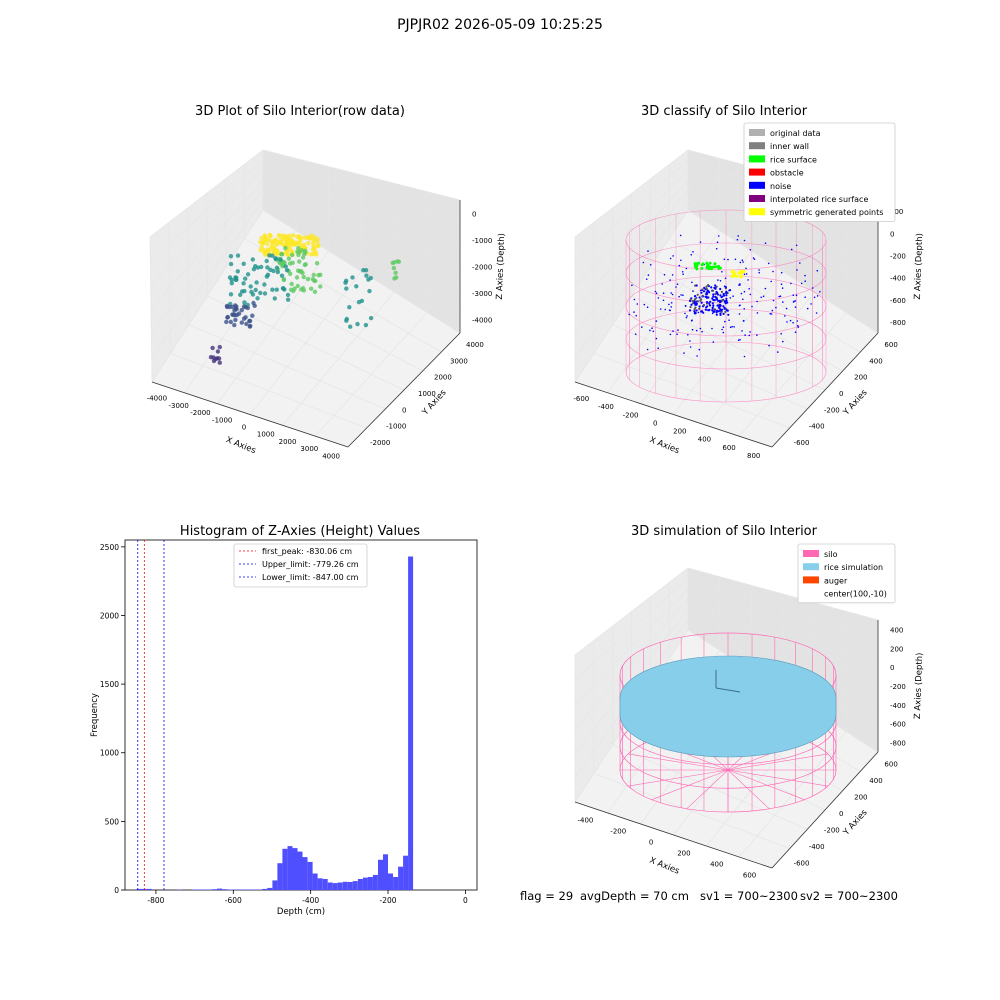 The width and height of the screenshot is (1000, 1000). What do you see at coordinates (757, 159) in the screenshot?
I see `classify-legend-swatch` at bounding box center [757, 159].